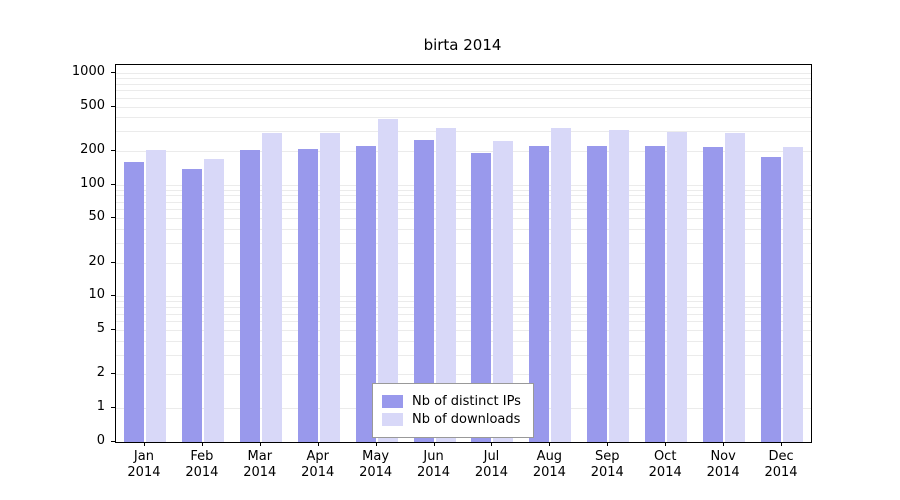  What do you see at coordinates (655, 293) in the screenshot?
I see `bar-distinct-ips-oct` at bounding box center [655, 293].